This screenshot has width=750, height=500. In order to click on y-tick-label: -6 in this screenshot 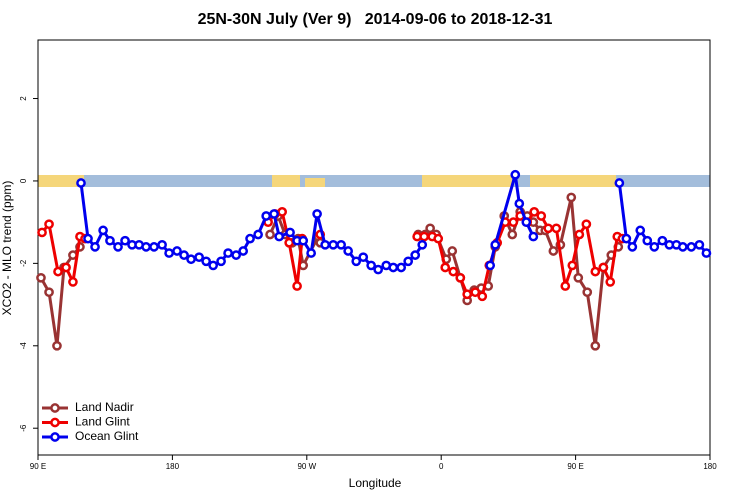, I will do `click(23, 428)`.